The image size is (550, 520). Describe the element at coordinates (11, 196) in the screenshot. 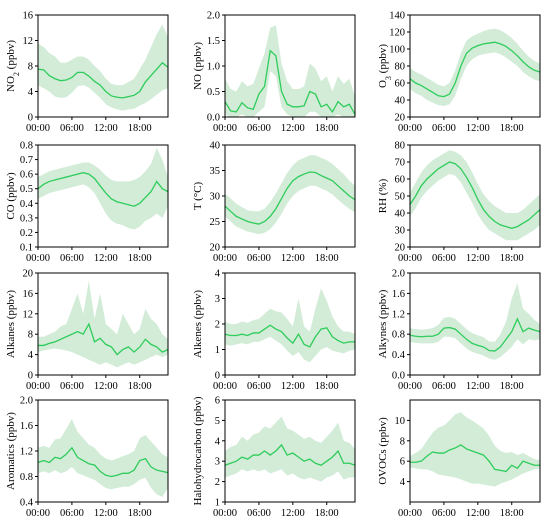

I see `y-axis-label-text: CO (ppbv)` at that location.